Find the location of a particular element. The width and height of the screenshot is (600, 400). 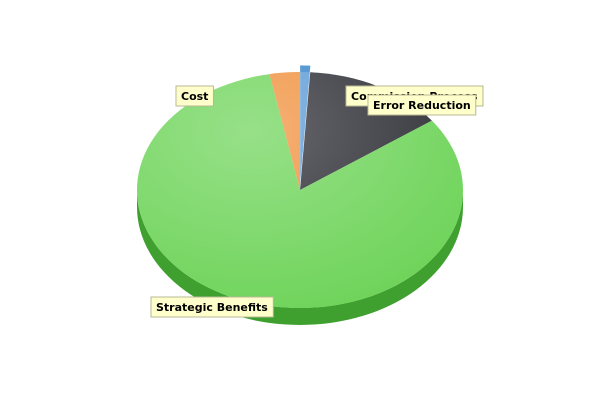

pie-label-cost: Cost is located at coordinates (194, 96).